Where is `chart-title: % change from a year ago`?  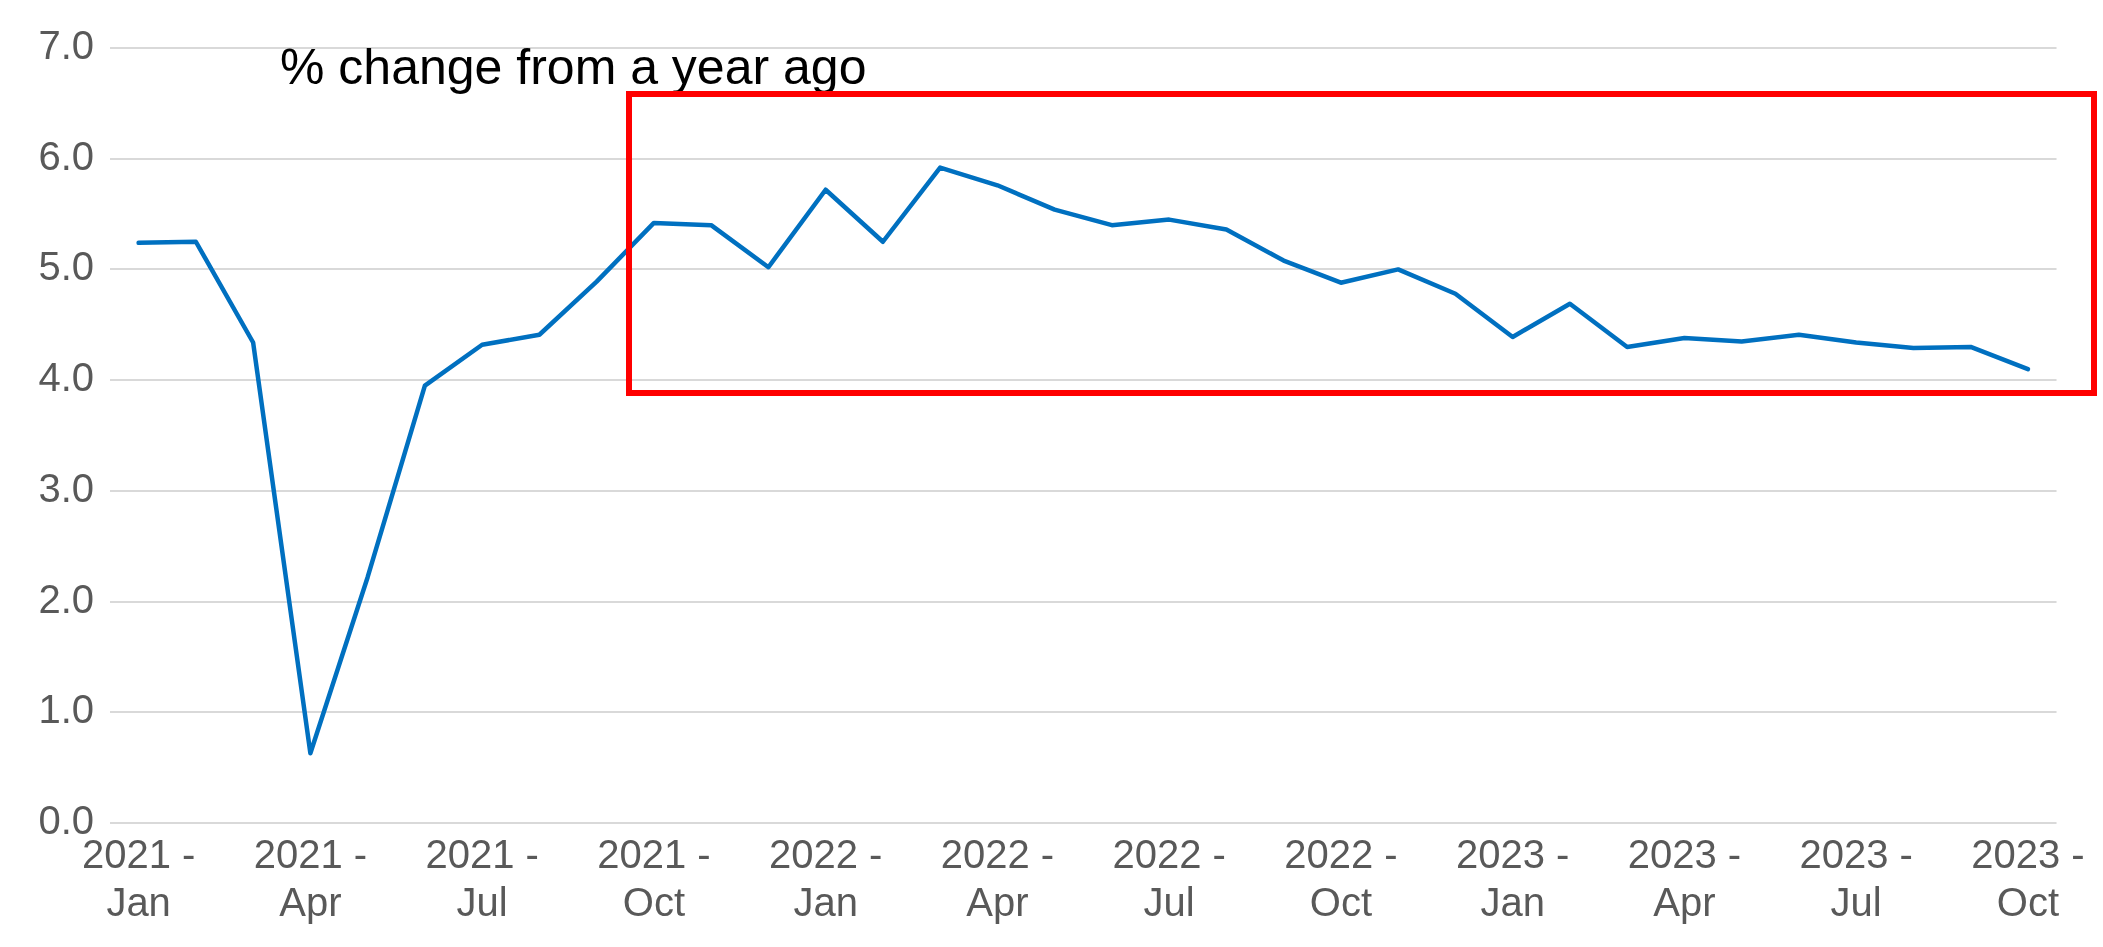
chart-title: % change from a year ago is located at coordinates (573, 66).